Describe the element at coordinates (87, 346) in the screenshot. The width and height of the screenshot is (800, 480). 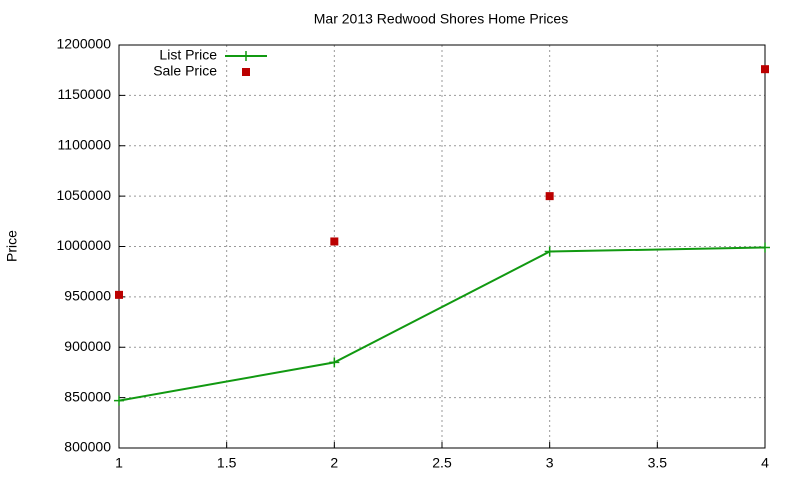
I see `y-tick-label: 900000` at that location.